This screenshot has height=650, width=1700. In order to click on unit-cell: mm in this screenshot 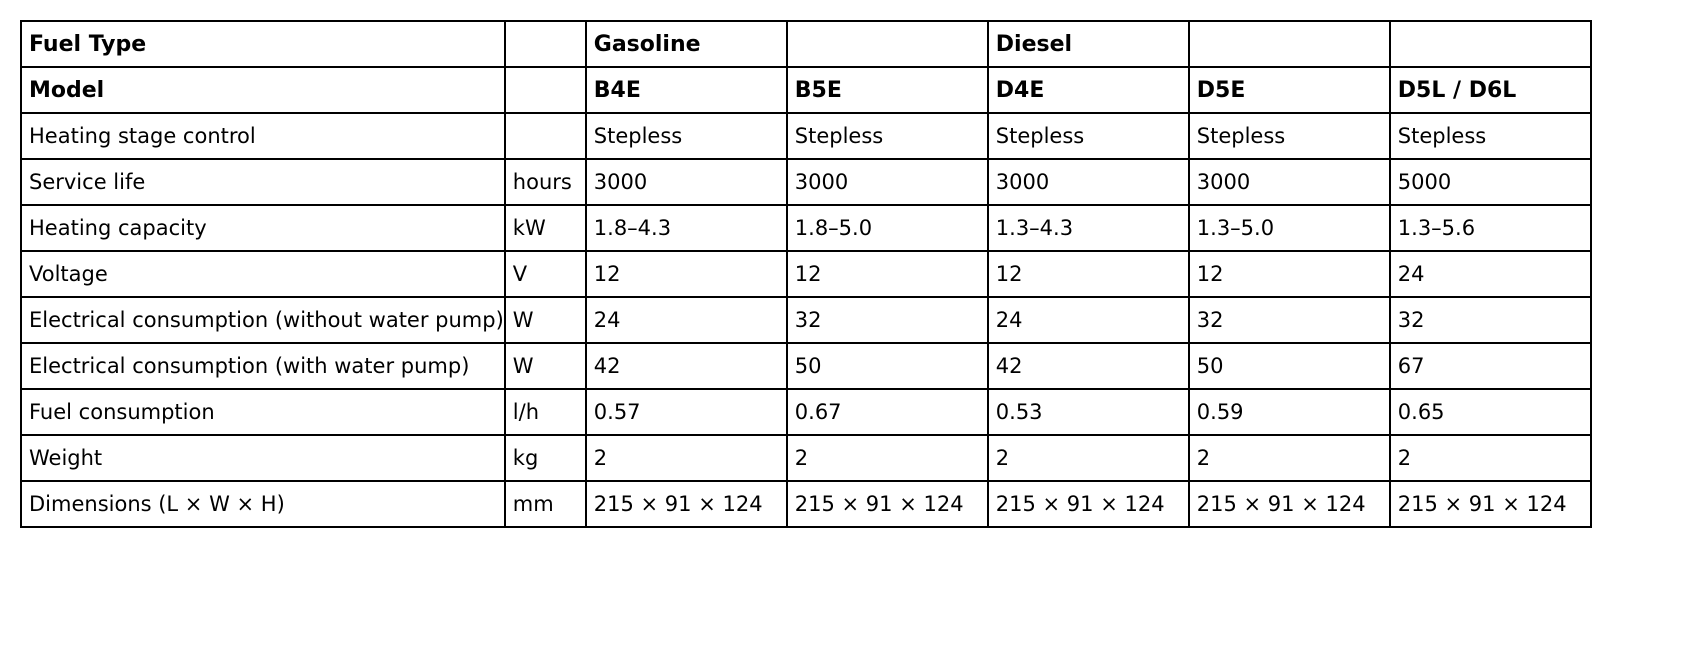, I will do `click(545, 504)`.